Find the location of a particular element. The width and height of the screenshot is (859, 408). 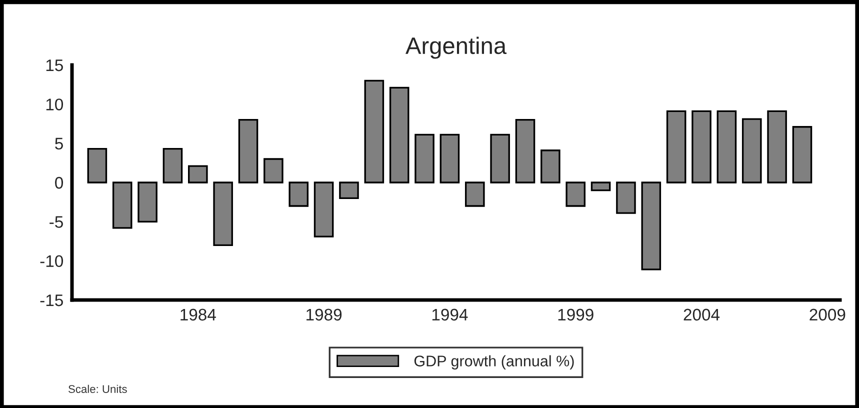

y-tick-label: 10 is located at coordinates (55, 104).